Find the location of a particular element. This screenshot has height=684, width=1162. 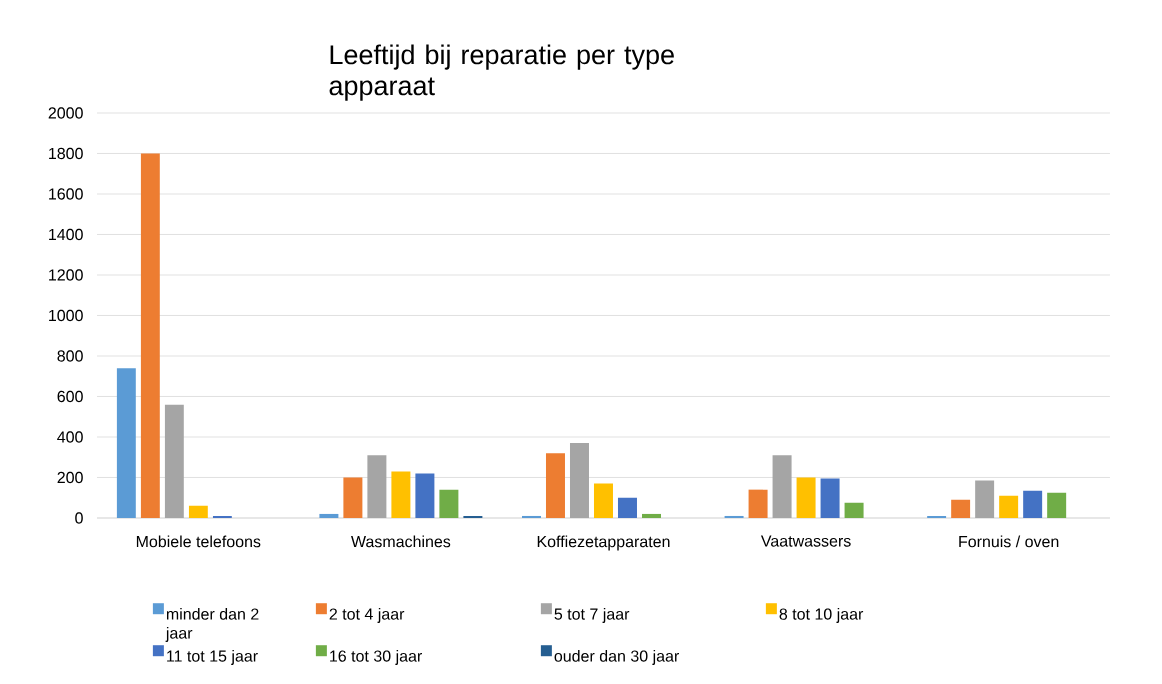

legend-label: 8 tot 10 jaar is located at coordinates (821, 615).